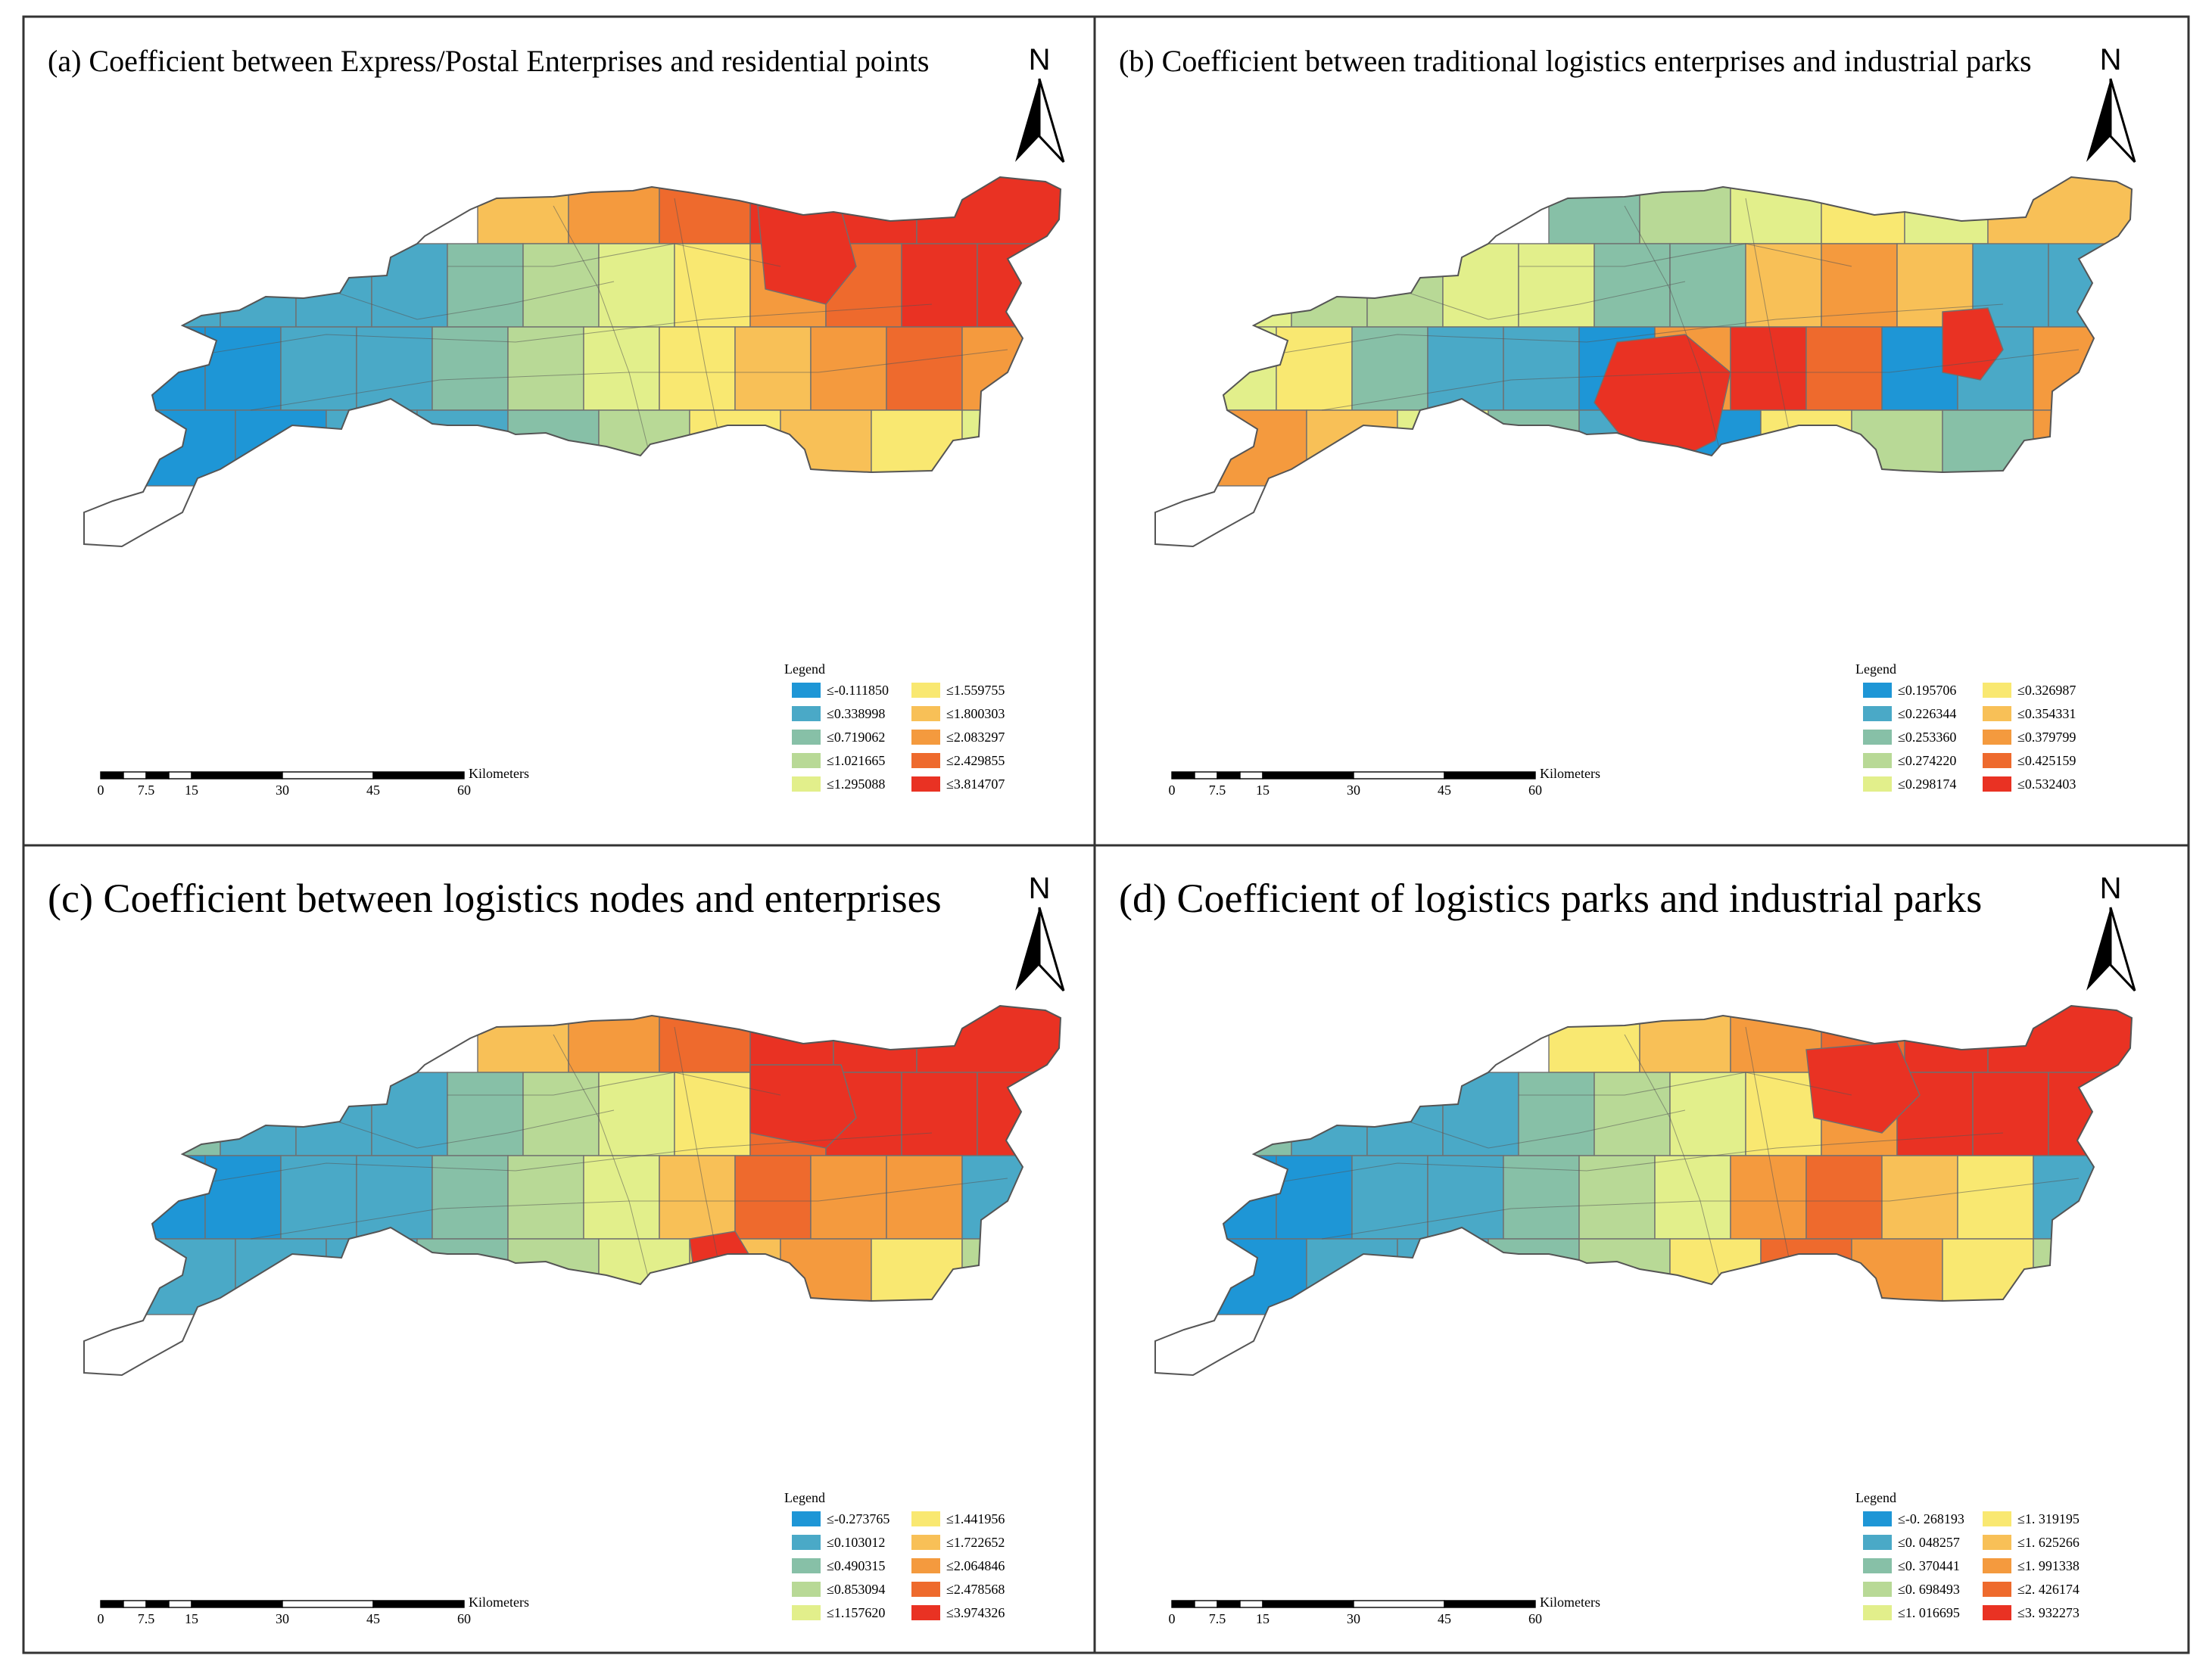 This screenshot has height=1671, width=2212. I want to click on legend-label: ≤1.441956, so click(975, 1518).